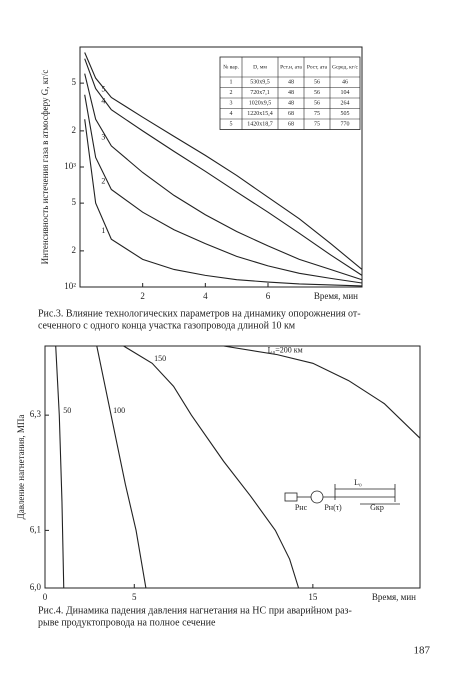  Describe the element at coordinates (36, 414) in the screenshot. I see `y-tick-label: 6,3` at that location.